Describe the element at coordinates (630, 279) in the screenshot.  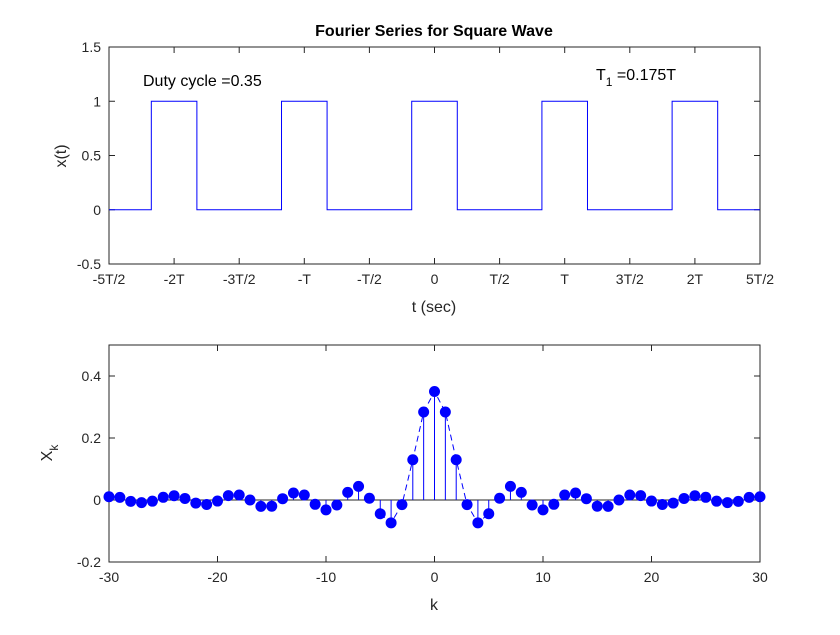
I see `plot1-xtick-label: 3T/2` at that location.